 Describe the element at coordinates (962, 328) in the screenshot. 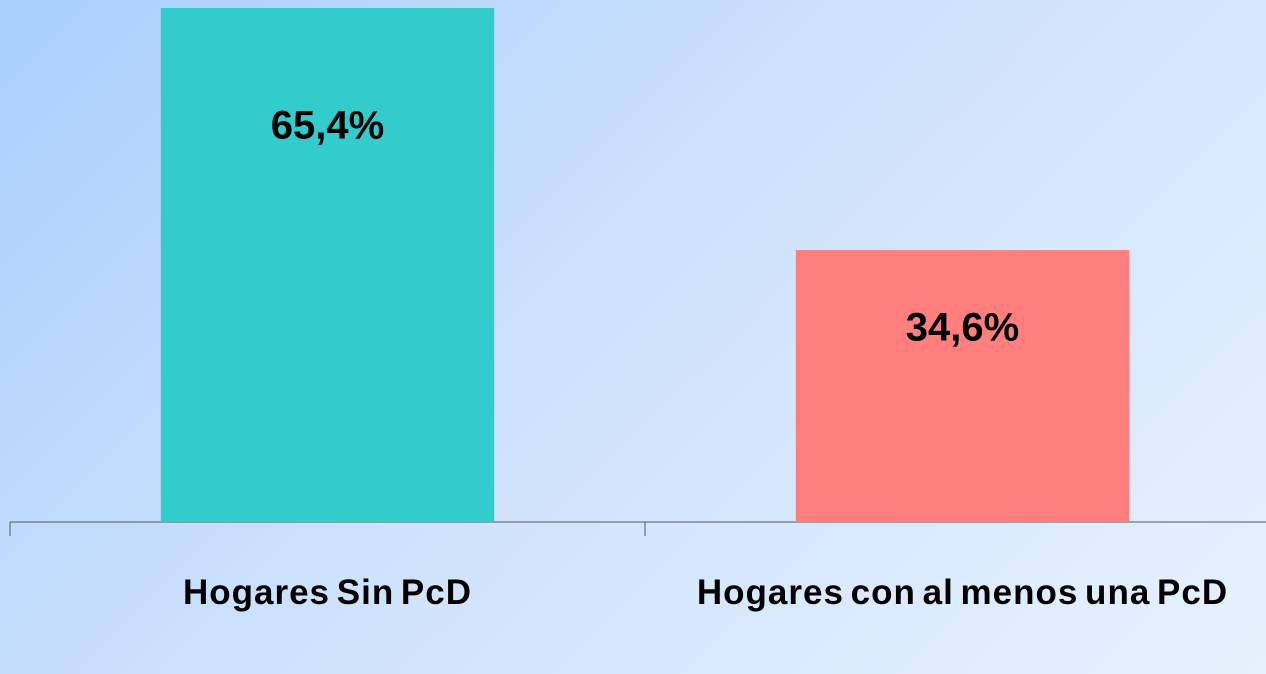

I see `value-label: 34,6%` at that location.